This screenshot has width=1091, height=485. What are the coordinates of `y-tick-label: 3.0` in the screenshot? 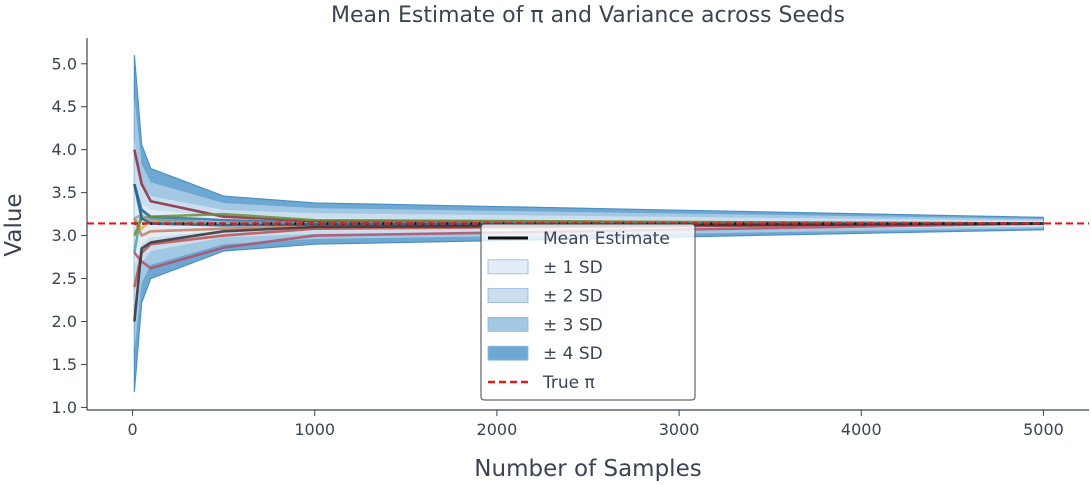 It's located at (64, 235).